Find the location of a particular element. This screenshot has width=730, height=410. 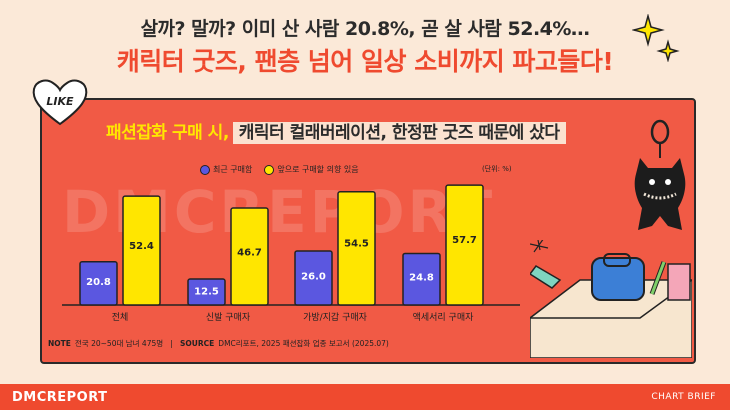

data-label-intent-1: 46.7 is located at coordinates (249, 253).